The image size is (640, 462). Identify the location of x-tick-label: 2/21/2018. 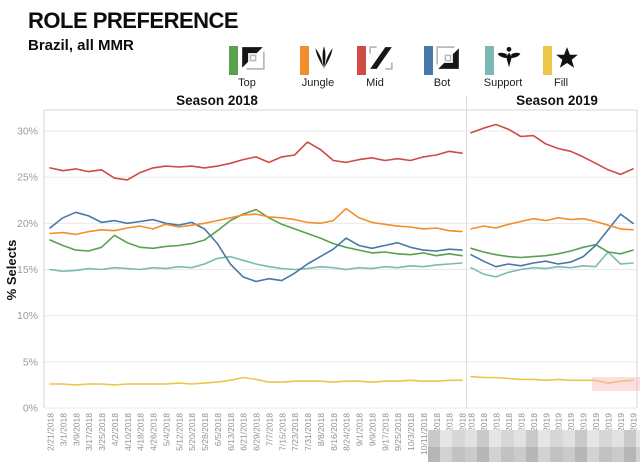
(51, 432).